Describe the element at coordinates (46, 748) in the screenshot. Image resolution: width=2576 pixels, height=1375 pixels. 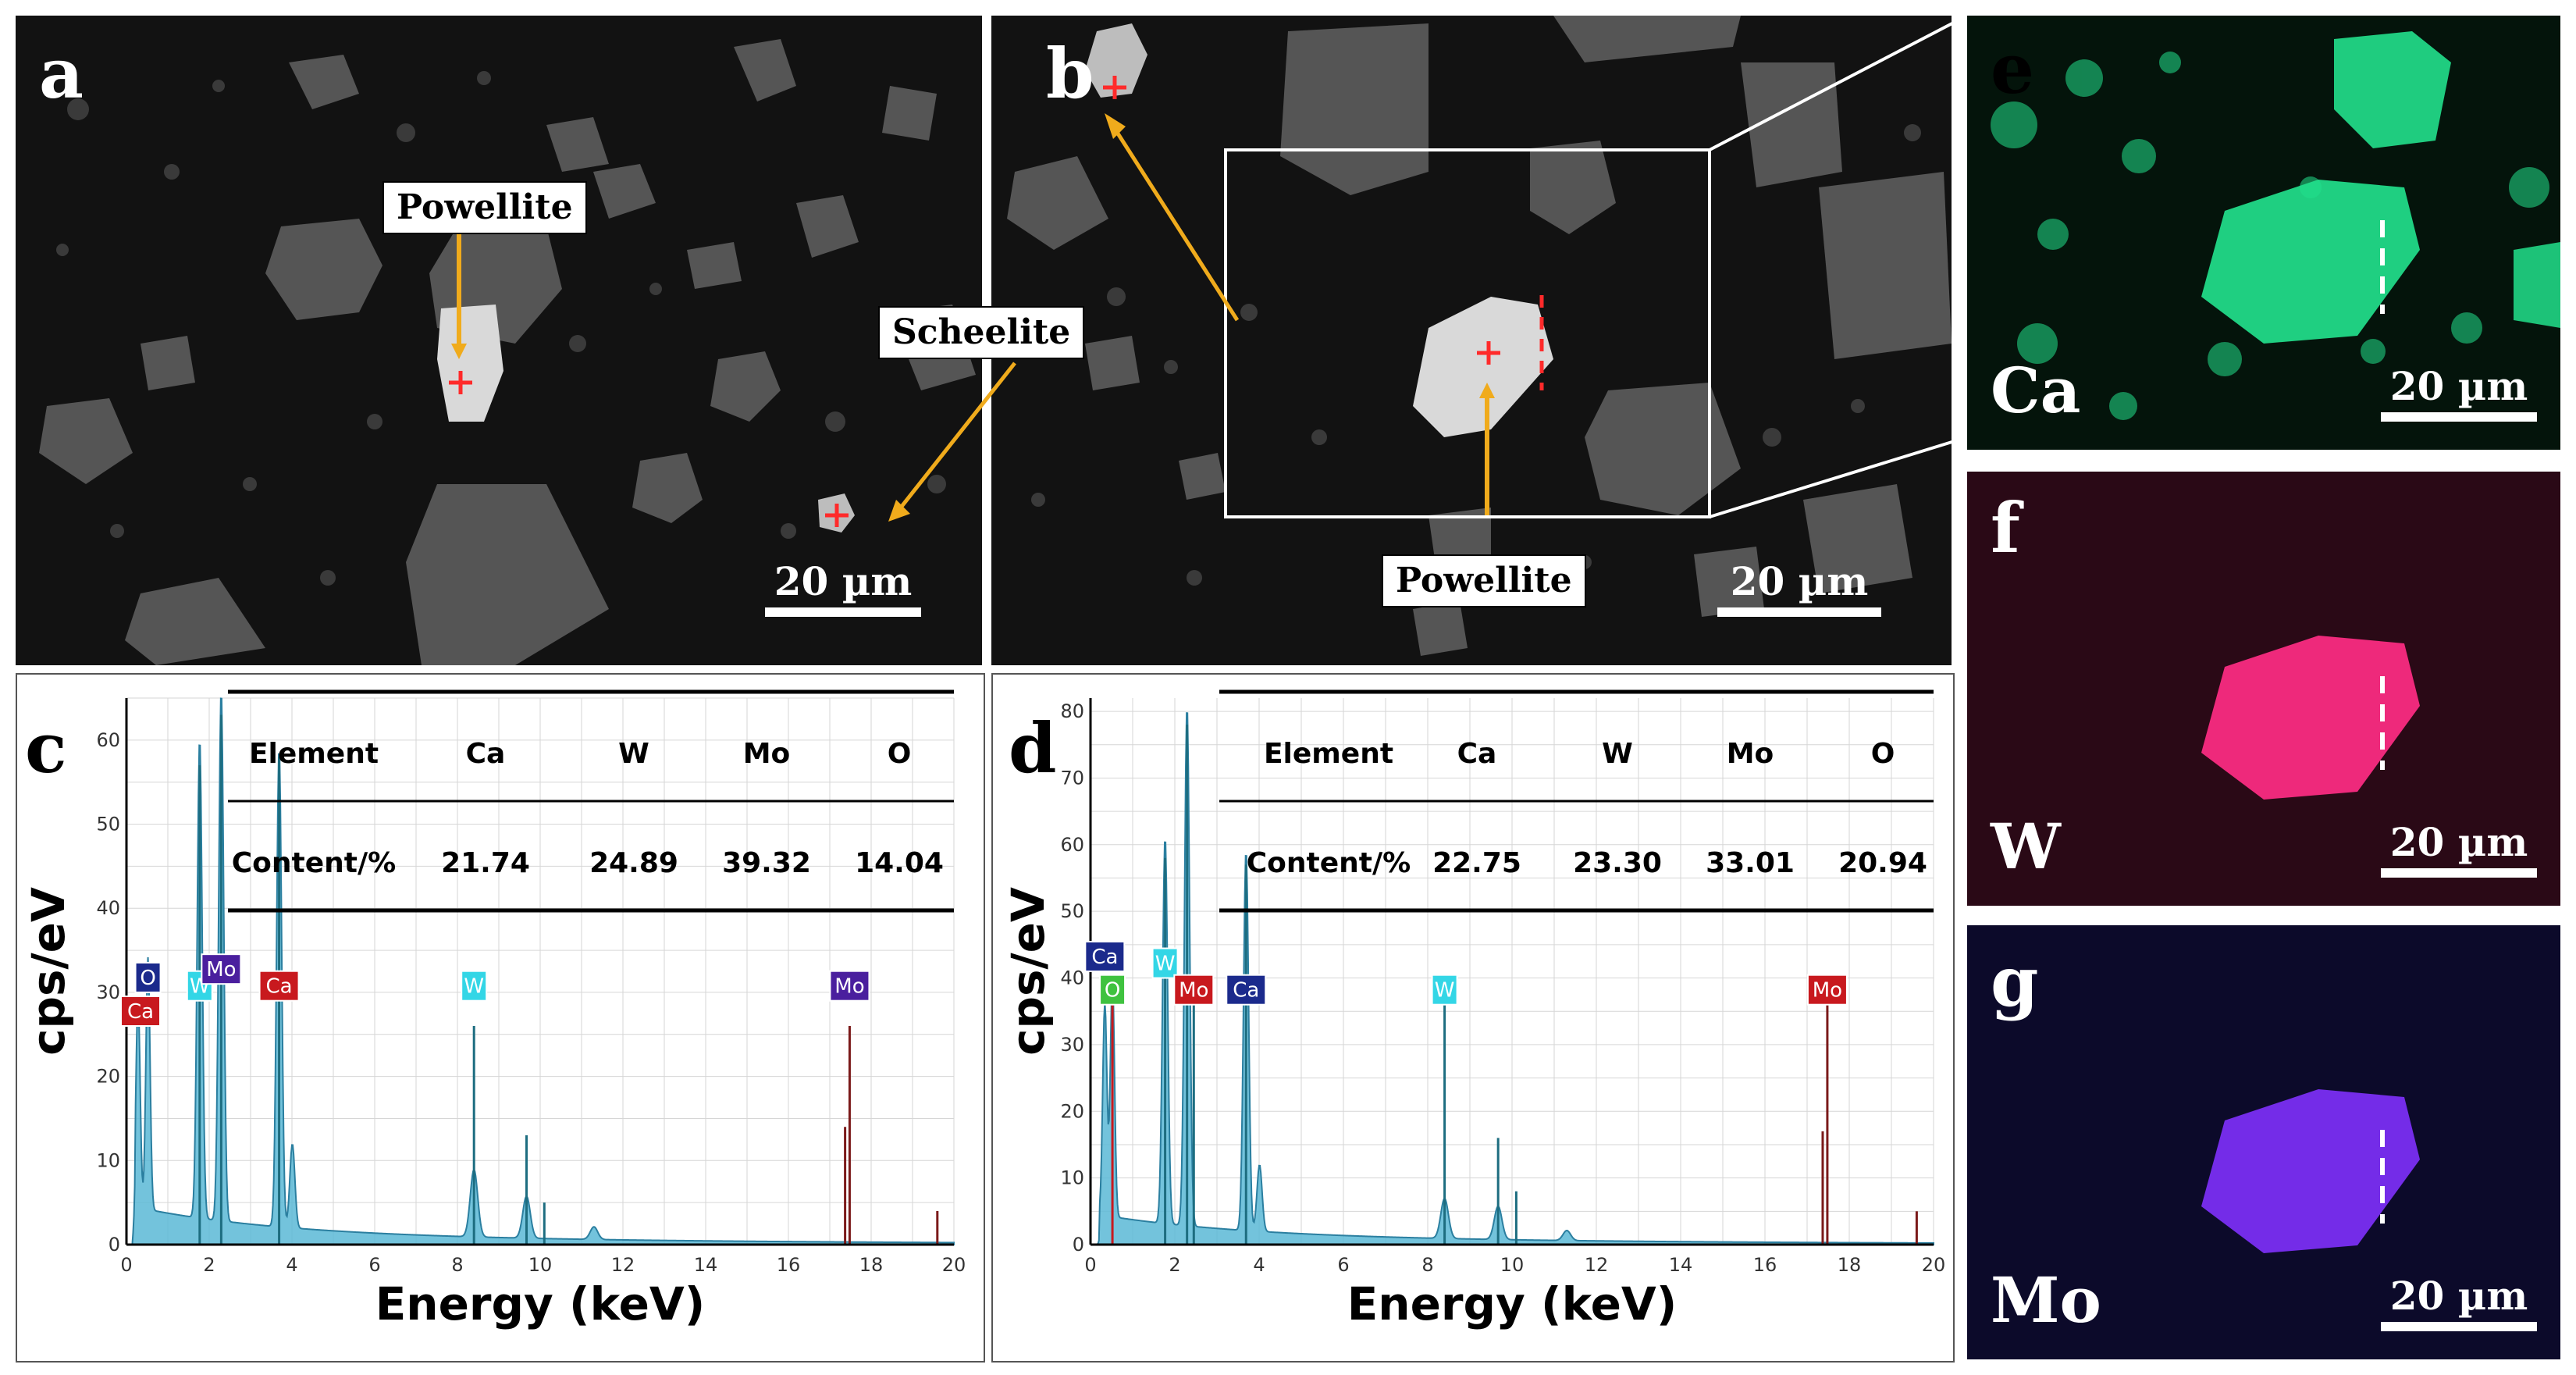
I see `panel-letter-c: c` at that location.